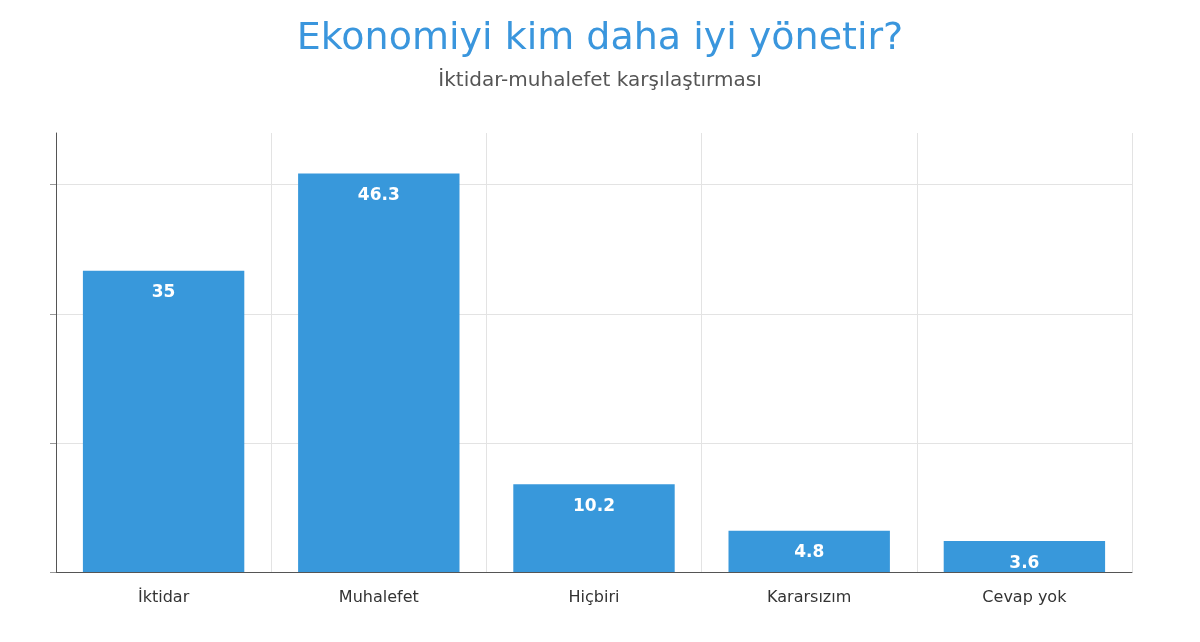 The height and width of the screenshot is (642, 1200). I want to click on data-label: 3.6, so click(1024, 561).